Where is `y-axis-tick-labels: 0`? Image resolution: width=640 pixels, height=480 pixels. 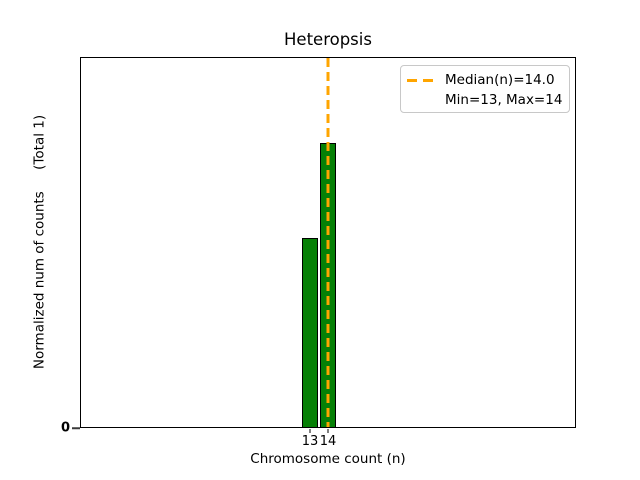
y-axis-tick-labels: 0 is located at coordinates (60, 246).